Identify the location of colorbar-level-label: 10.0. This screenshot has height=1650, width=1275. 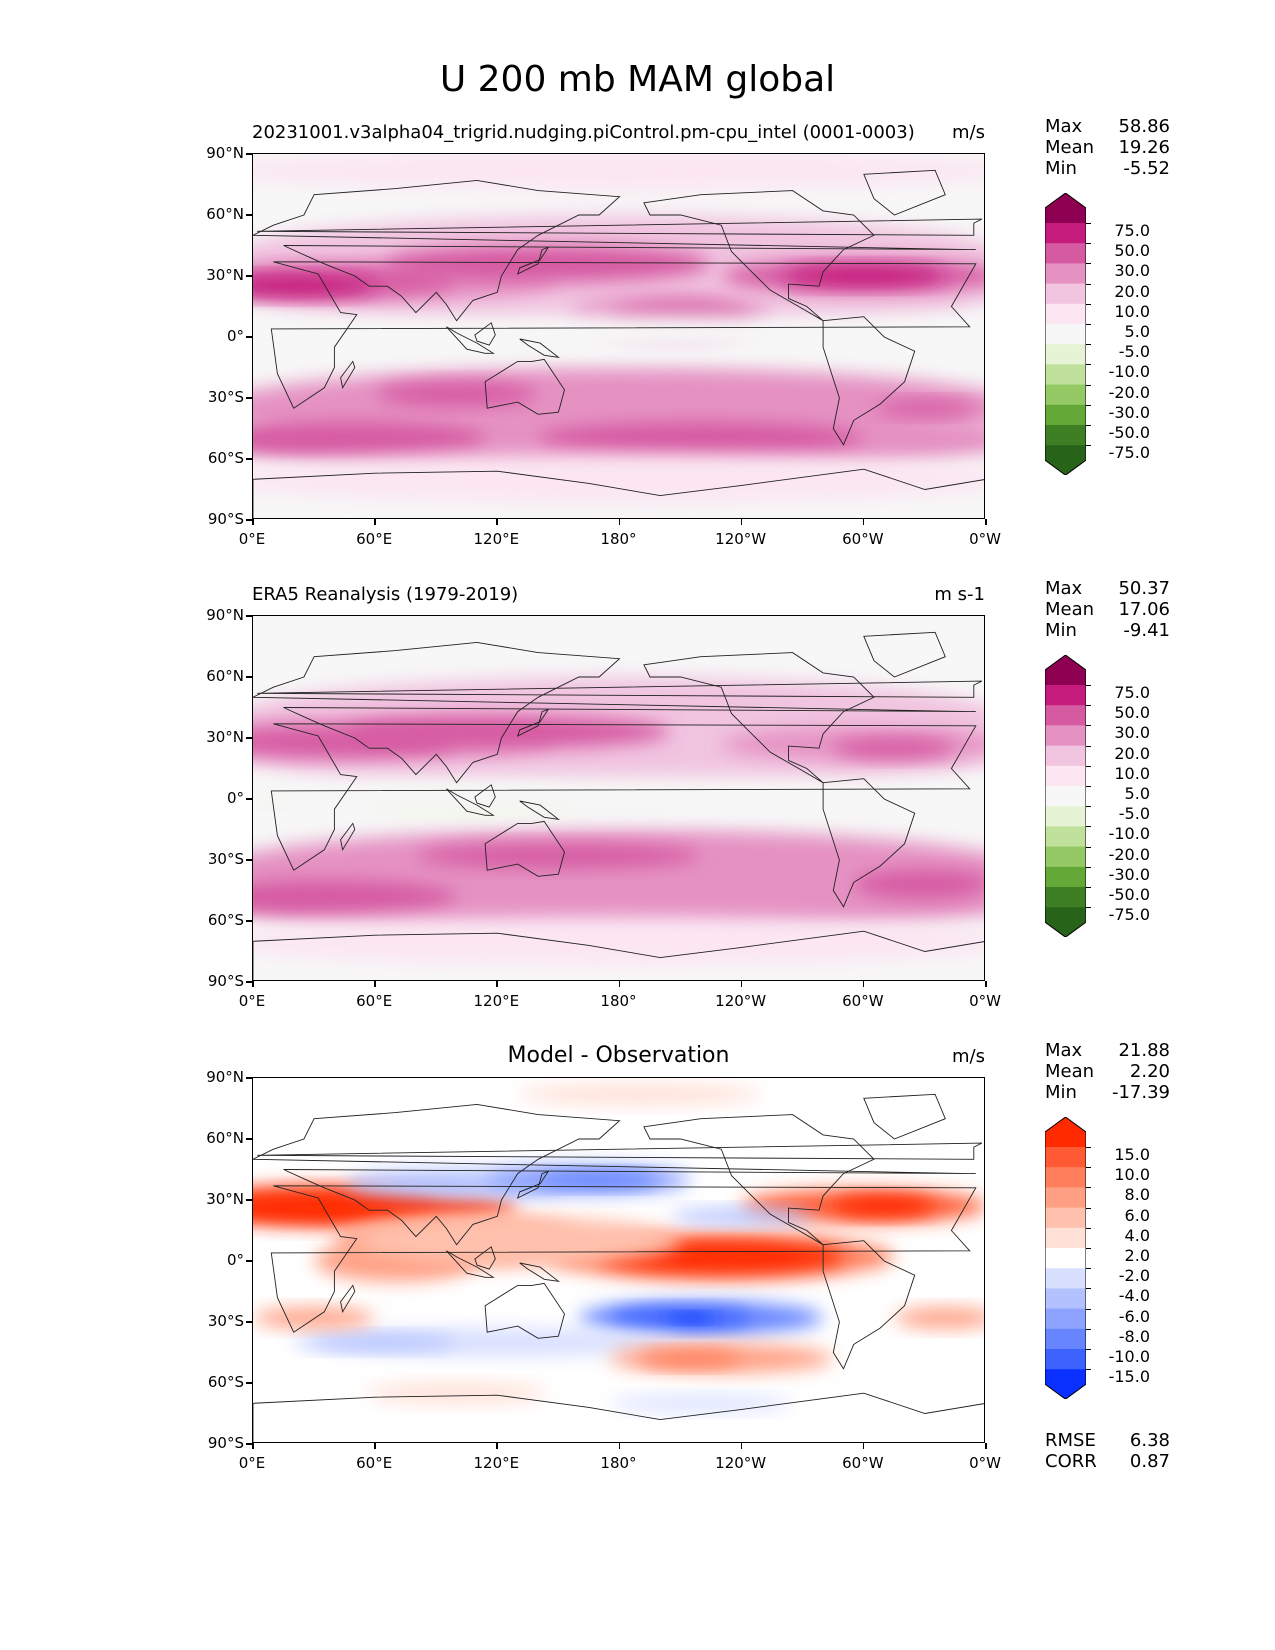
(1132, 1175).